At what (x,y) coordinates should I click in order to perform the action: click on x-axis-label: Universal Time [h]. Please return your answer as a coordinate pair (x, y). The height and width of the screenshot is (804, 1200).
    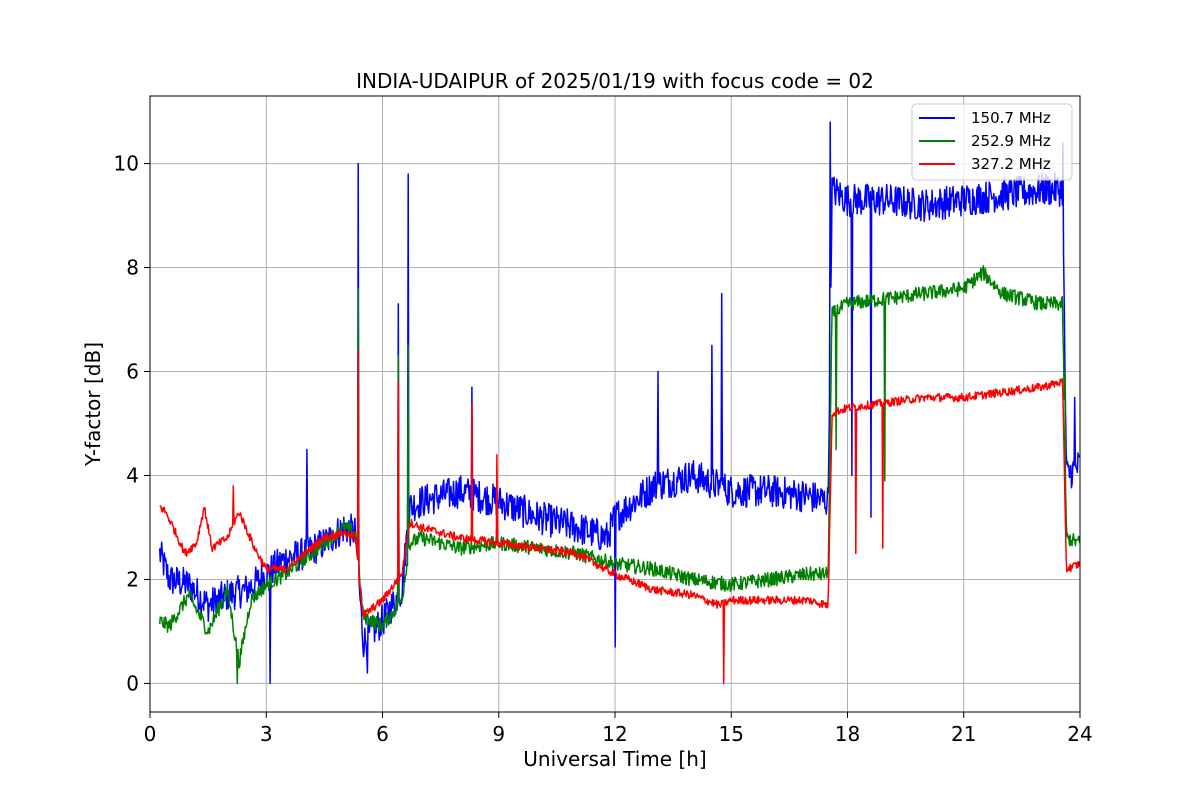
    Looking at the image, I should click on (614, 759).